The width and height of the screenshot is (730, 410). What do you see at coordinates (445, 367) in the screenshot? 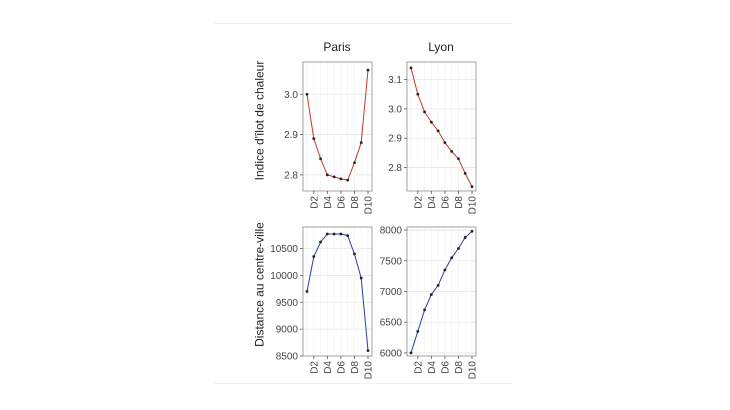
I see `panel-4-xtick-label: D6` at bounding box center [445, 367].